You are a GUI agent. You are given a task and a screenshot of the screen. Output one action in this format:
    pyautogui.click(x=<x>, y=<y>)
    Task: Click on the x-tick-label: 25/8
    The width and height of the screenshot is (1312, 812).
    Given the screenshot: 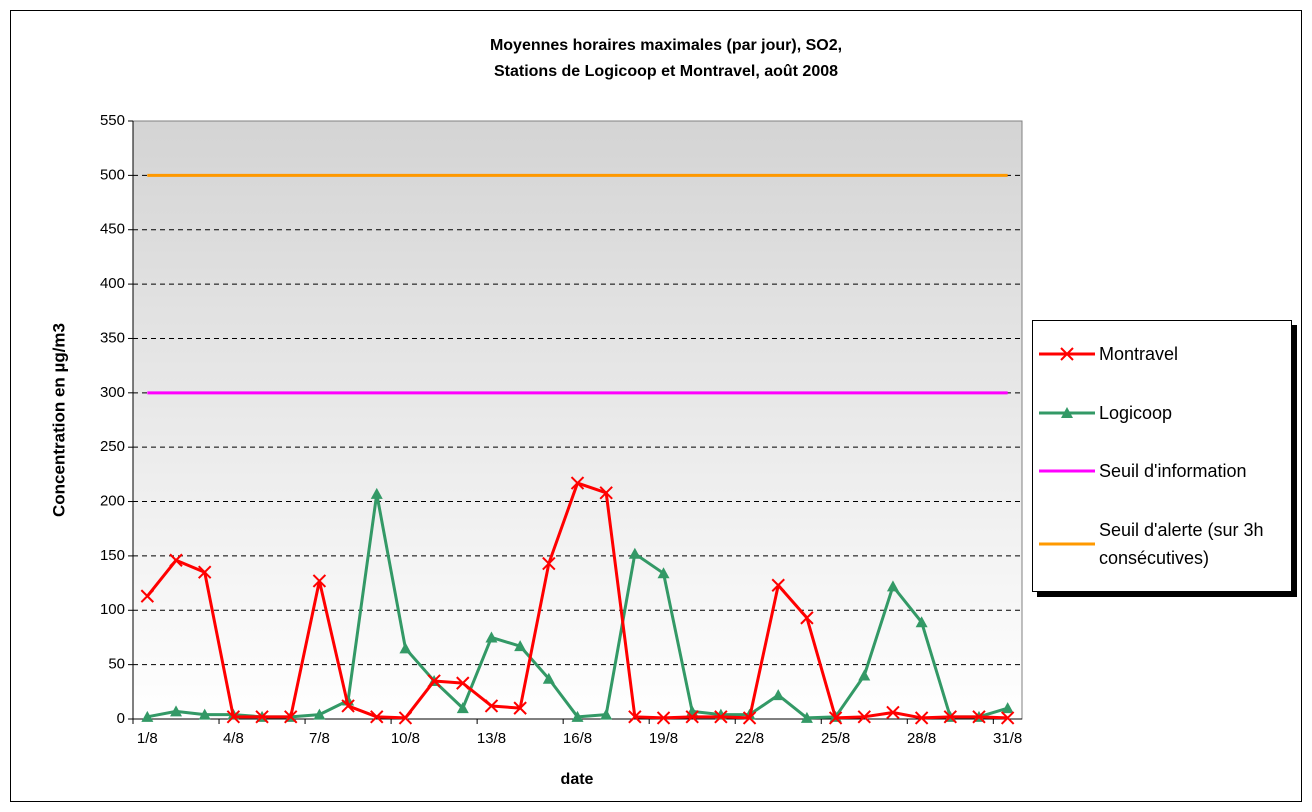 What is the action you would take?
    pyautogui.click(x=835, y=738)
    